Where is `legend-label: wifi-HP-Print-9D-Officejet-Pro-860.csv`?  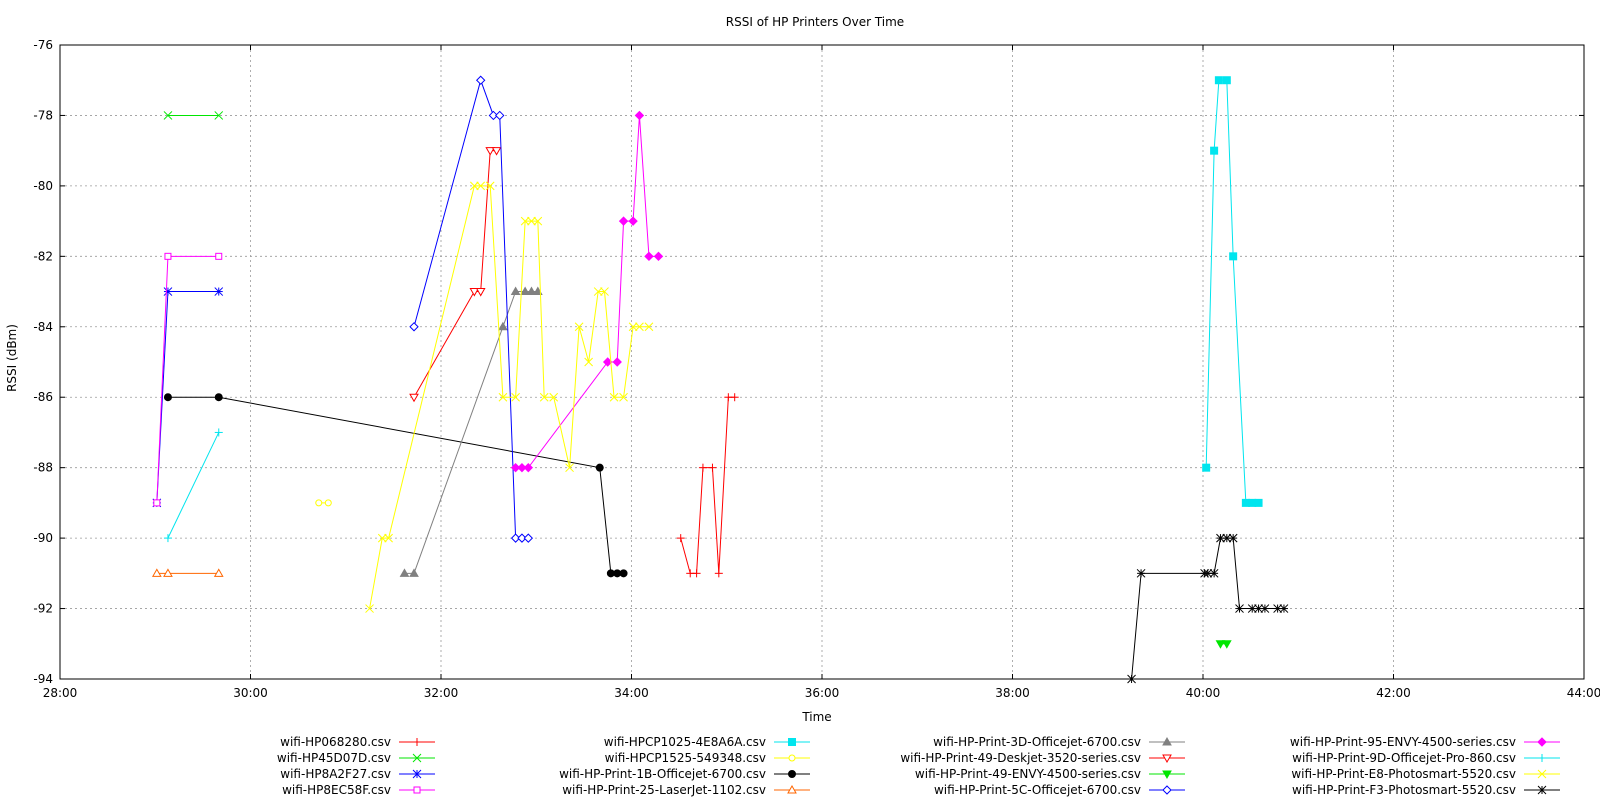
legend-label: wifi-HP-Print-9D-Officejet-Pro-860.csv is located at coordinates (1404, 758).